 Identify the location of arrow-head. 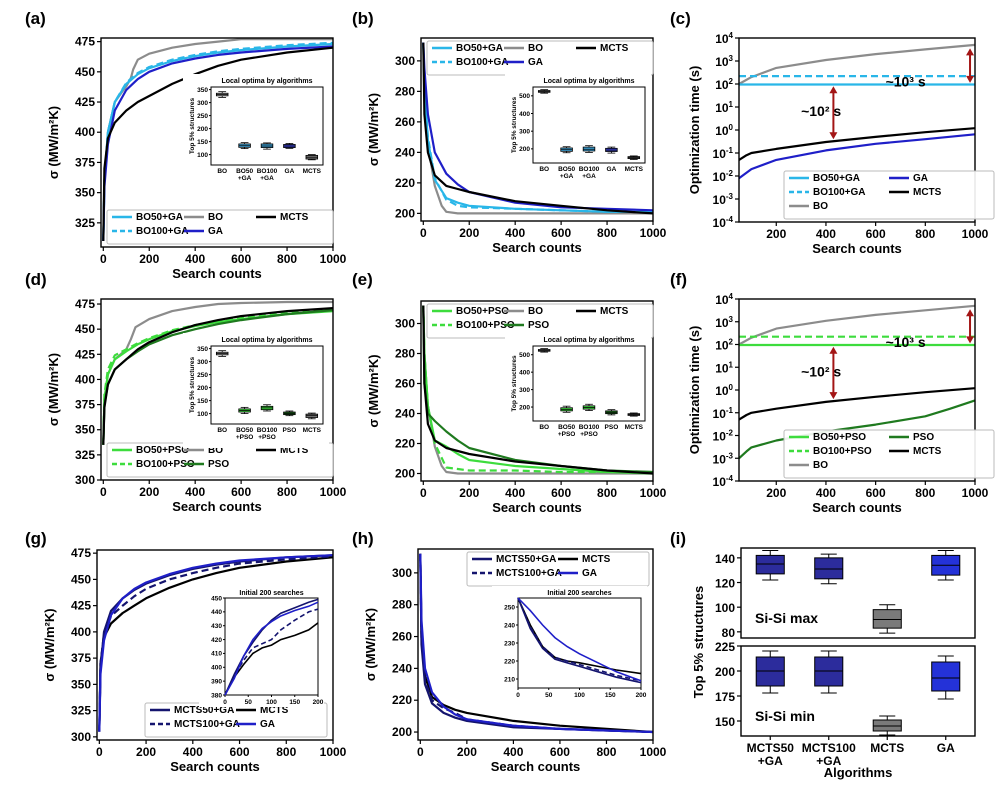
(970, 52).